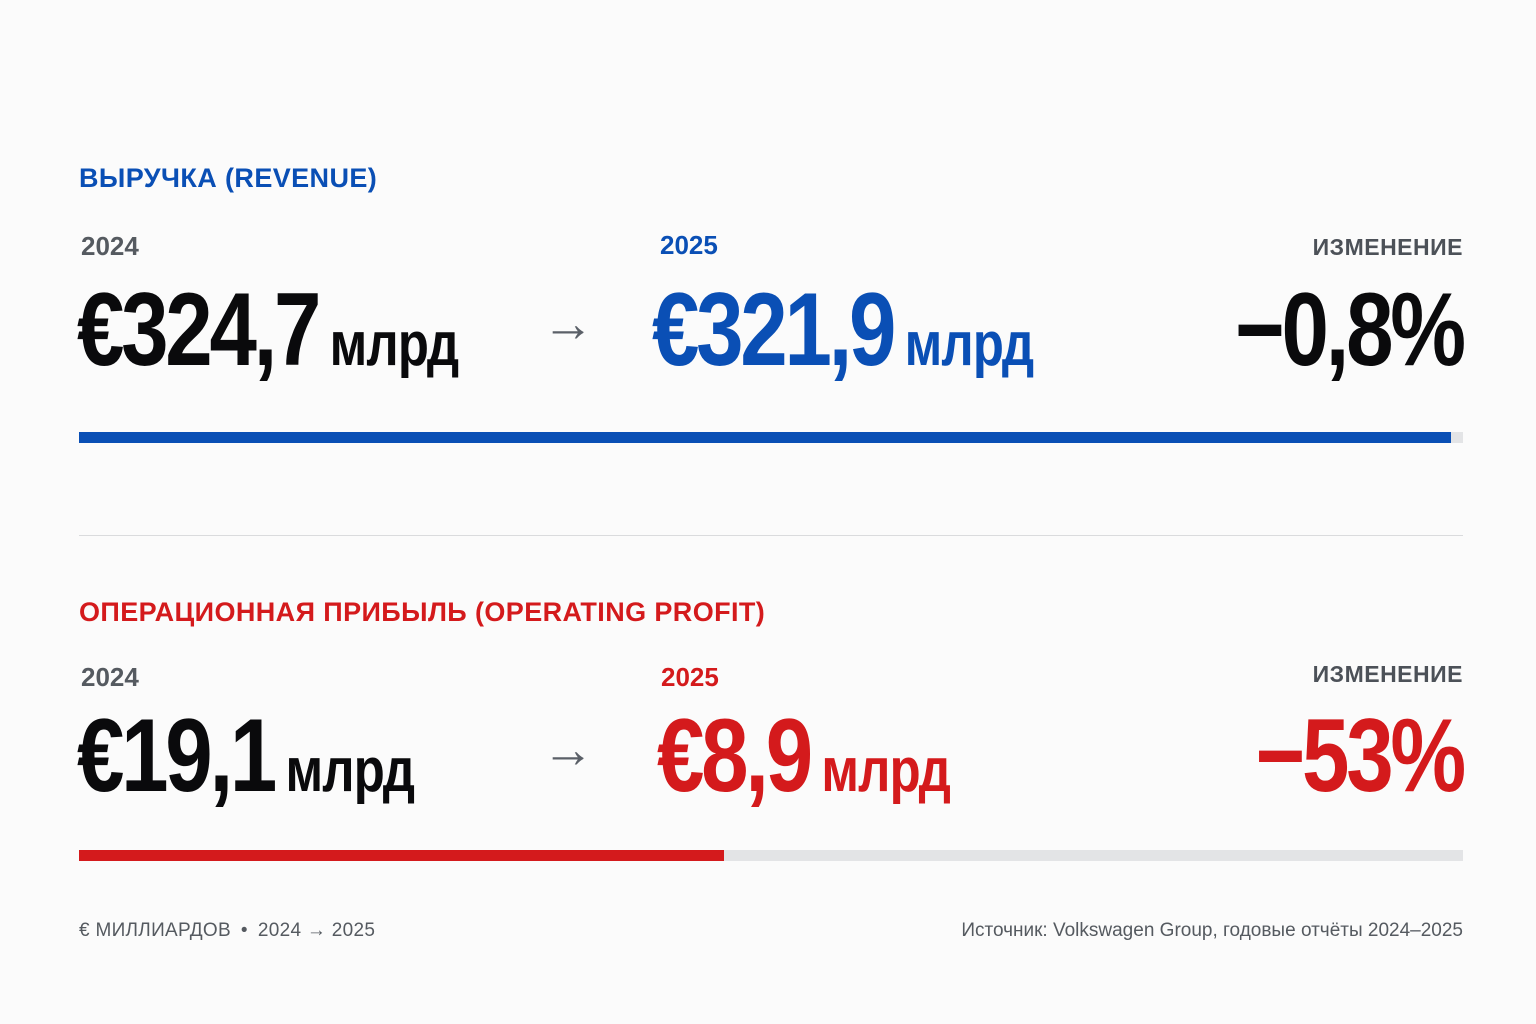  What do you see at coordinates (110, 677) in the screenshot?
I see `profit-label-2024: 2024` at bounding box center [110, 677].